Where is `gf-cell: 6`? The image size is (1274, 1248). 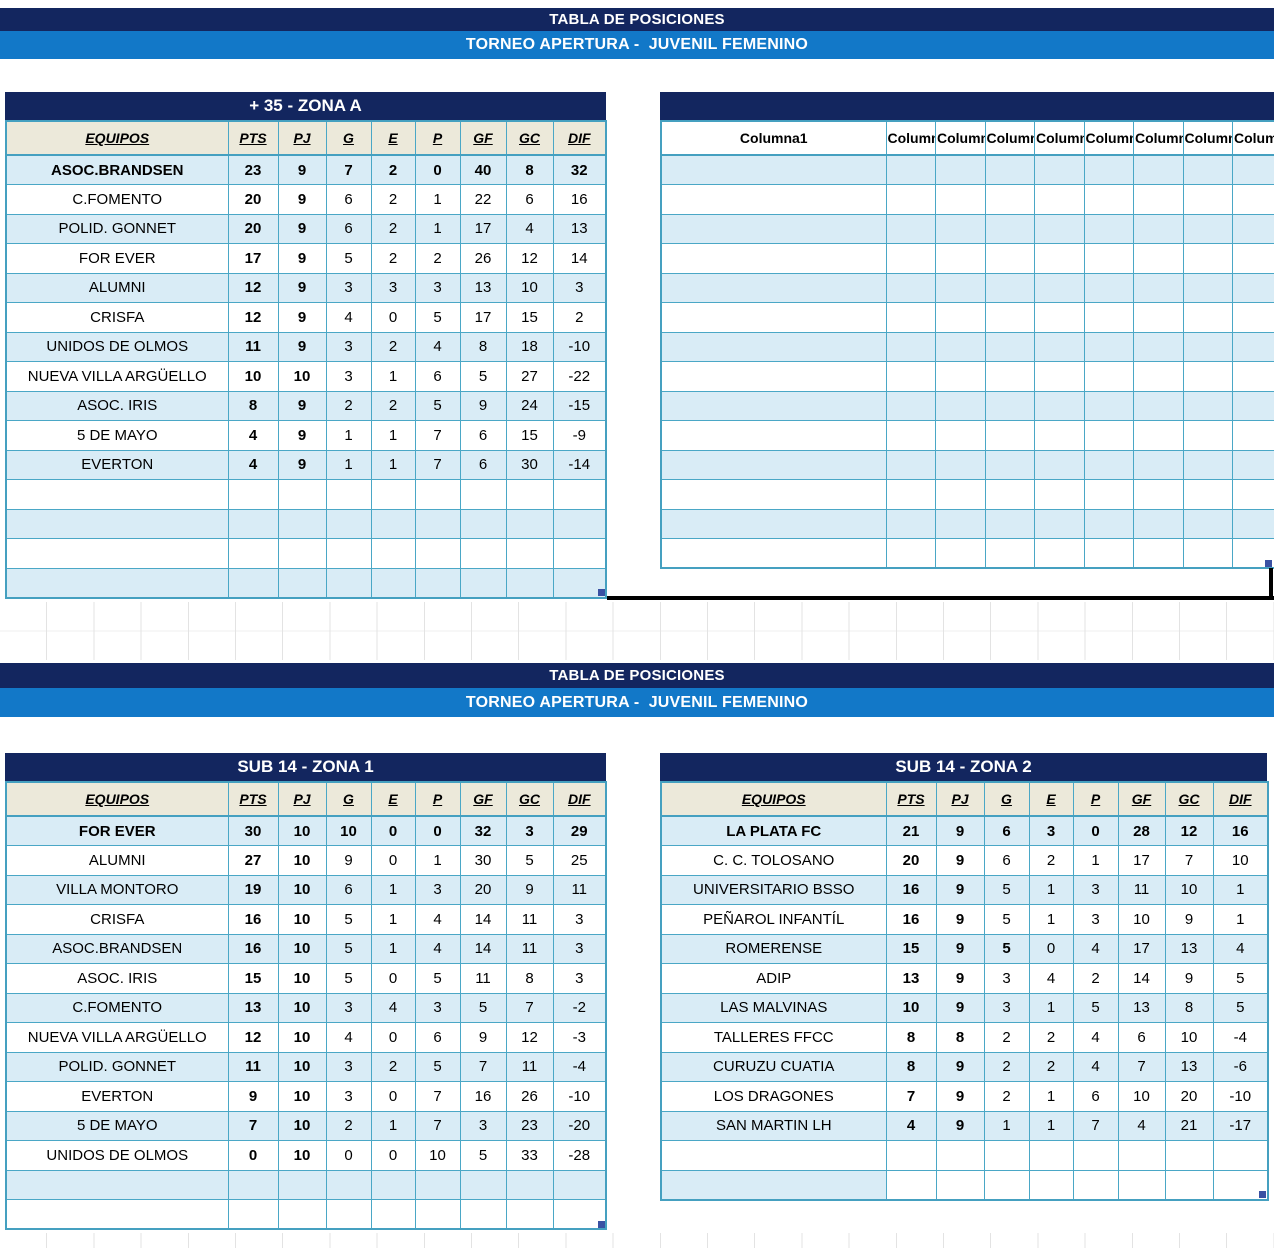 gf-cell: 6 is located at coordinates (483, 464).